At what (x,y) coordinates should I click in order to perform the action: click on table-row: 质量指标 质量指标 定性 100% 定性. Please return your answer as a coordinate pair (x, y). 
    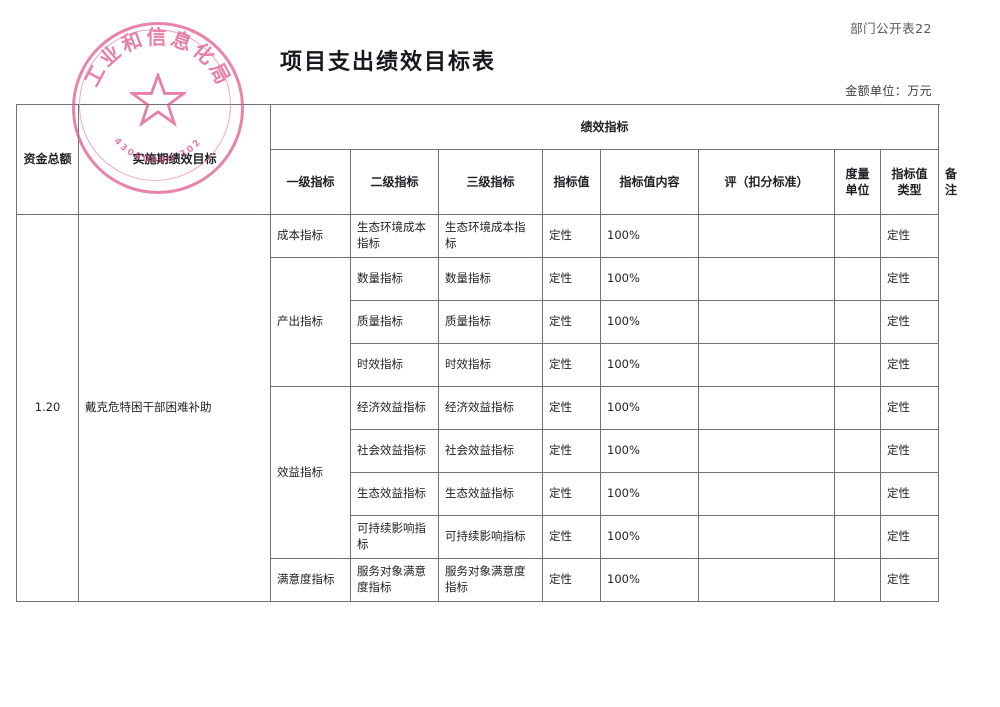
    Looking at the image, I should click on (478, 322).